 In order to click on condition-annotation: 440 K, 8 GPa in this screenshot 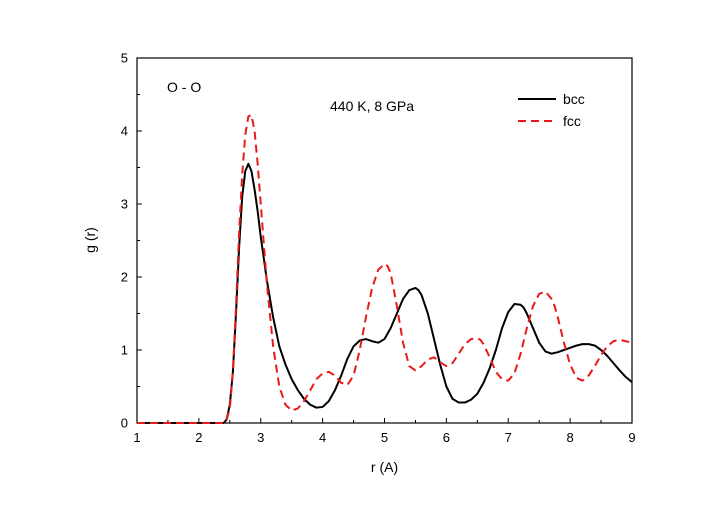, I will do `click(372, 106)`.